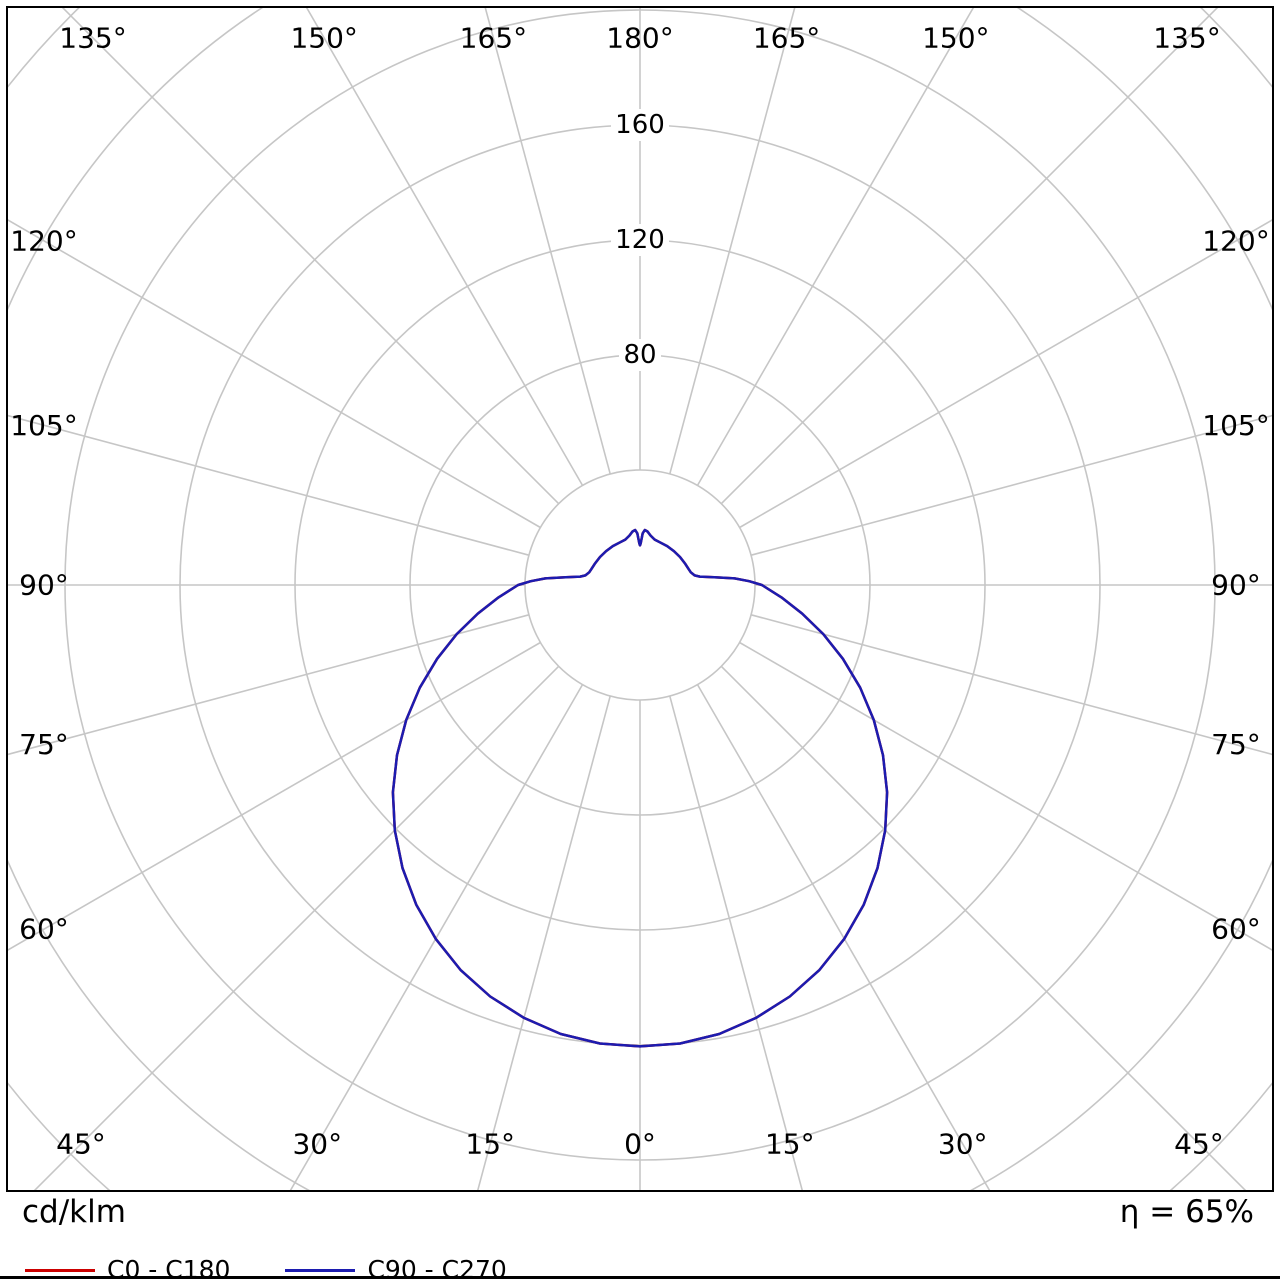  Describe the element at coordinates (169, 1267) in the screenshot. I see `legend-label-c0-c180: C0 - C180` at that location.